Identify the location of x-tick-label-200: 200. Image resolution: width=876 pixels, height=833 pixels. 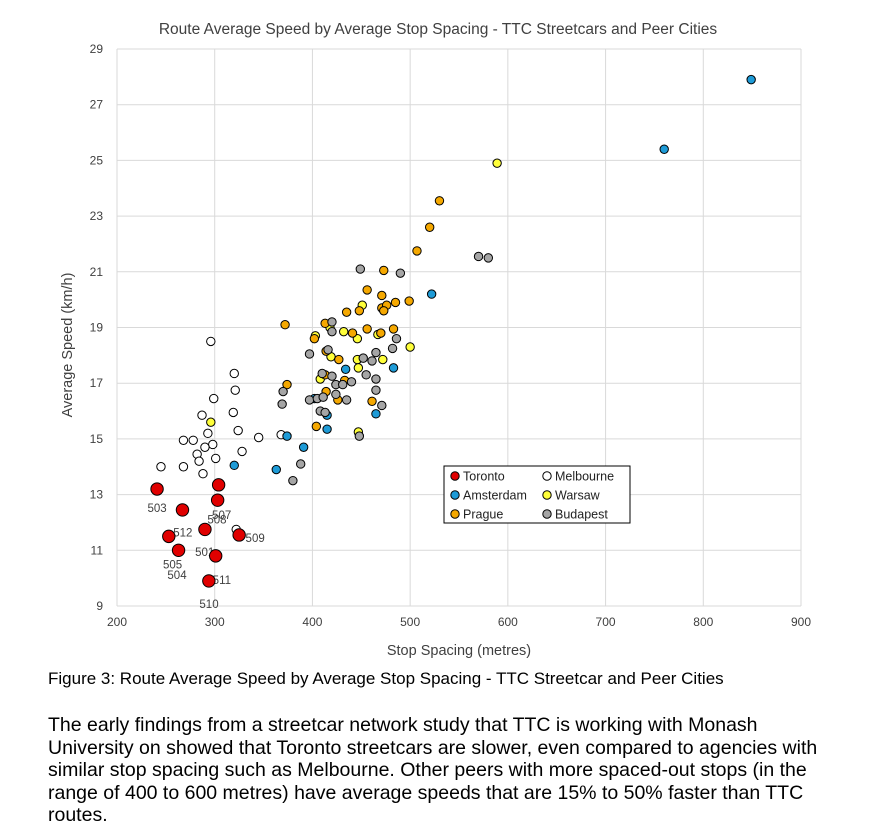
(117, 622).